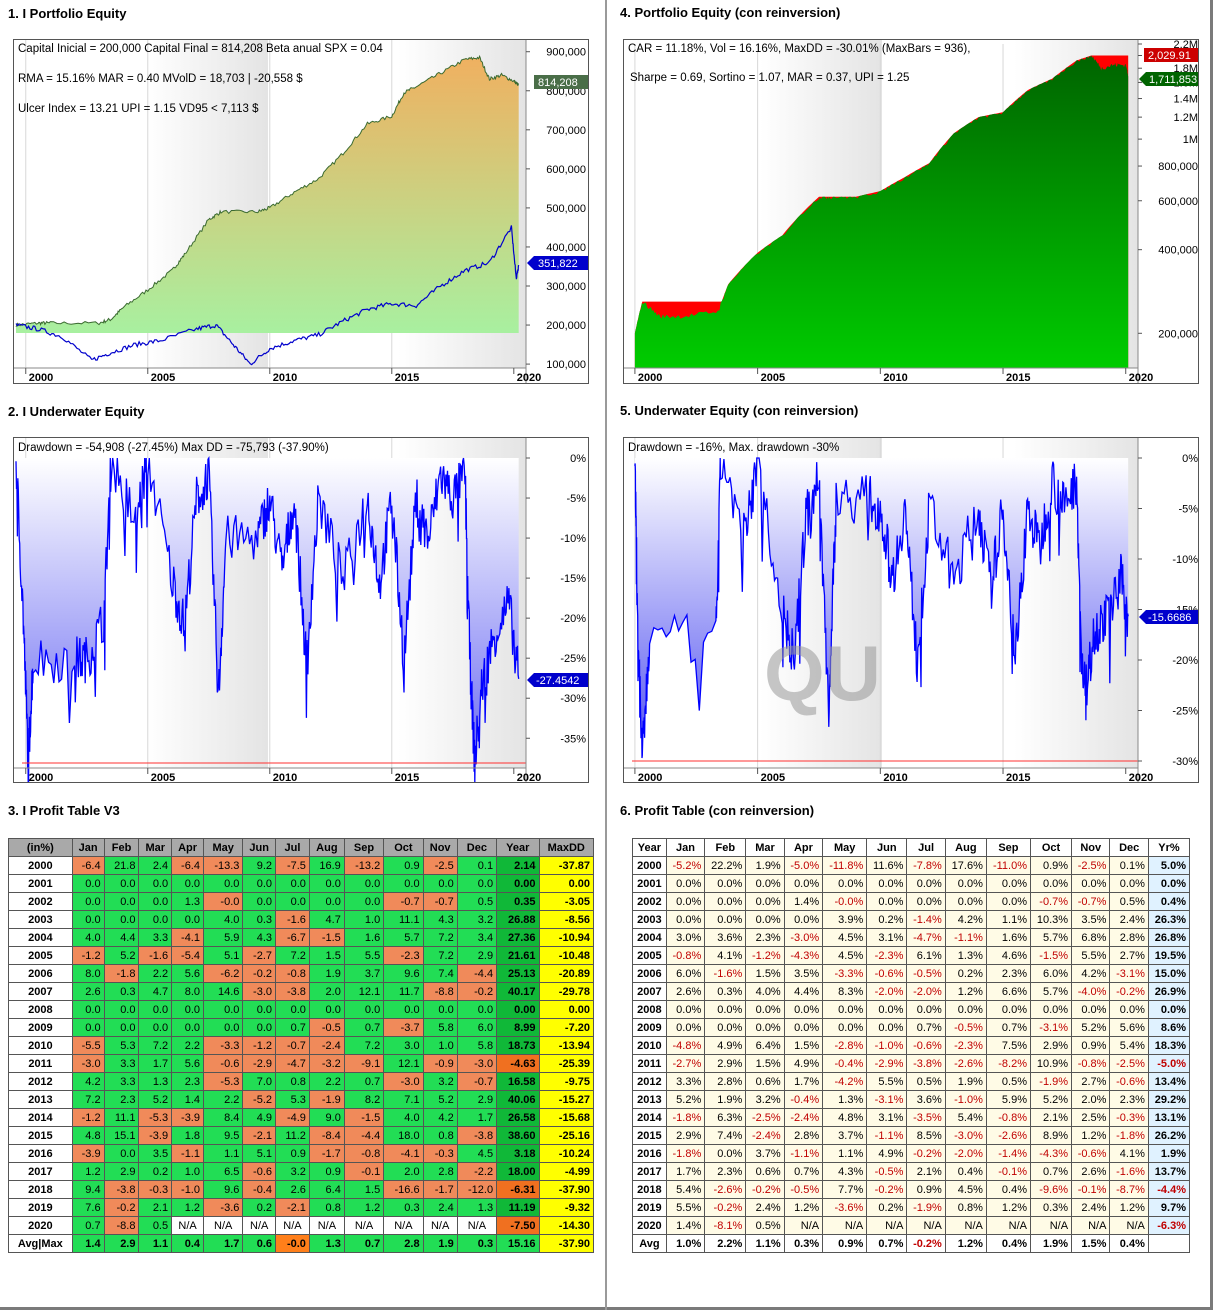 The image size is (1217, 1314). Describe the element at coordinates (40, 1045) in the screenshot. I see `table3-cell: 2010` at that location.